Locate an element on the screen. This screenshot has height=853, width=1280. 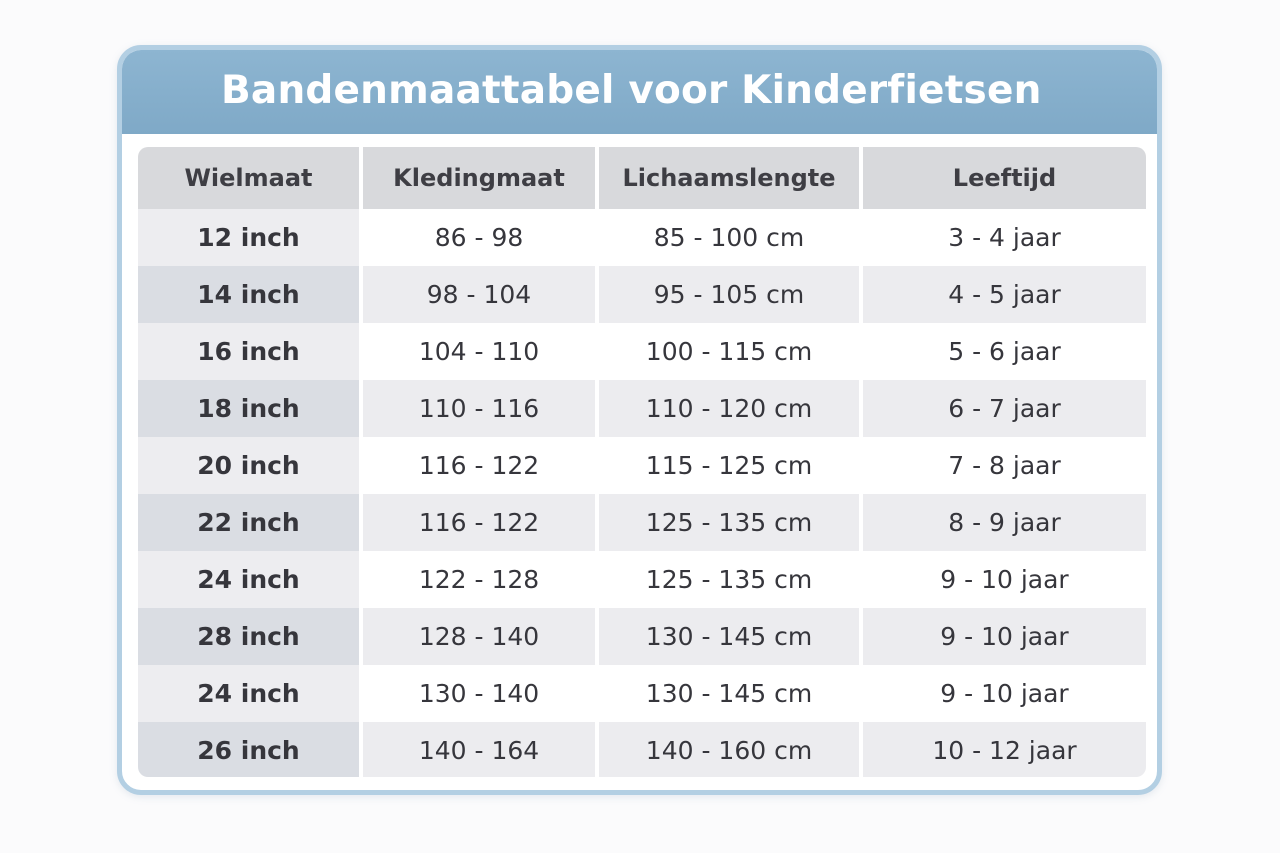
cell-body-height: 110 - 120 cm is located at coordinates (728, 408).